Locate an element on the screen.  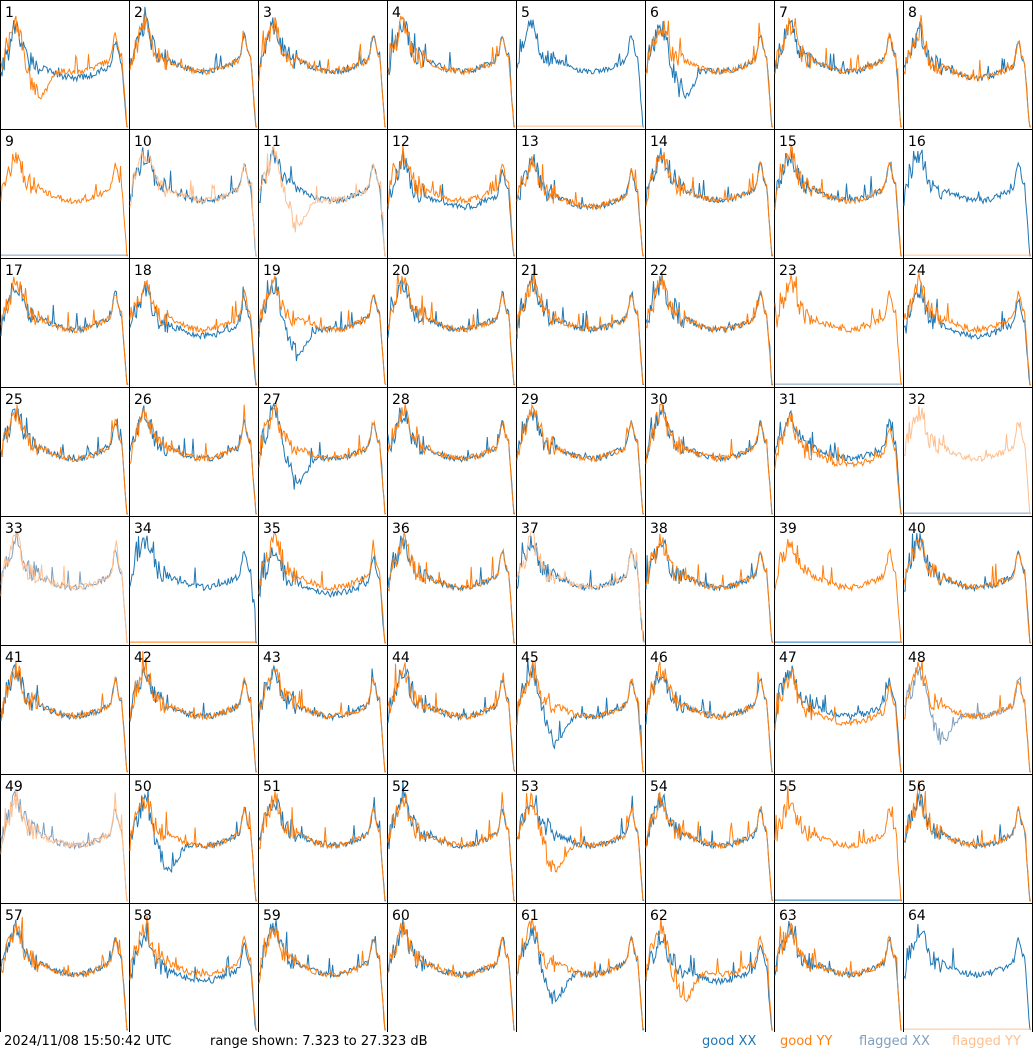
panel-49: 49 is located at coordinates (65, 839).